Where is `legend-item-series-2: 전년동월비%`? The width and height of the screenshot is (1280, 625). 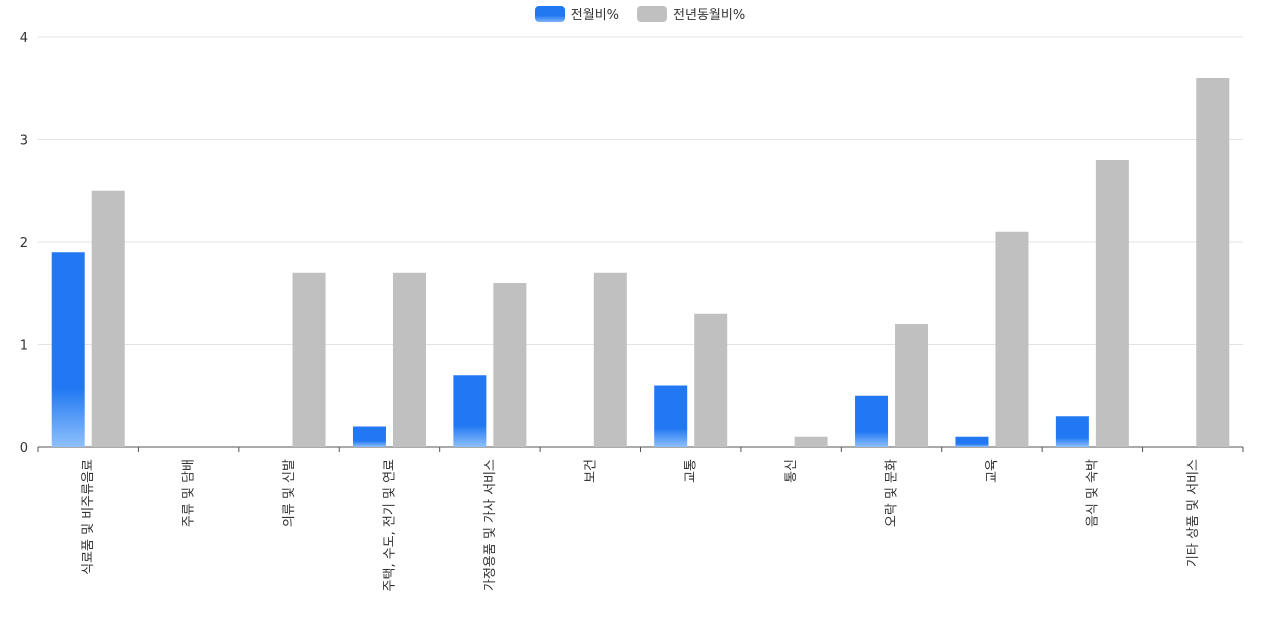
legend-item-series-2: 전년동월비% is located at coordinates (691, 13).